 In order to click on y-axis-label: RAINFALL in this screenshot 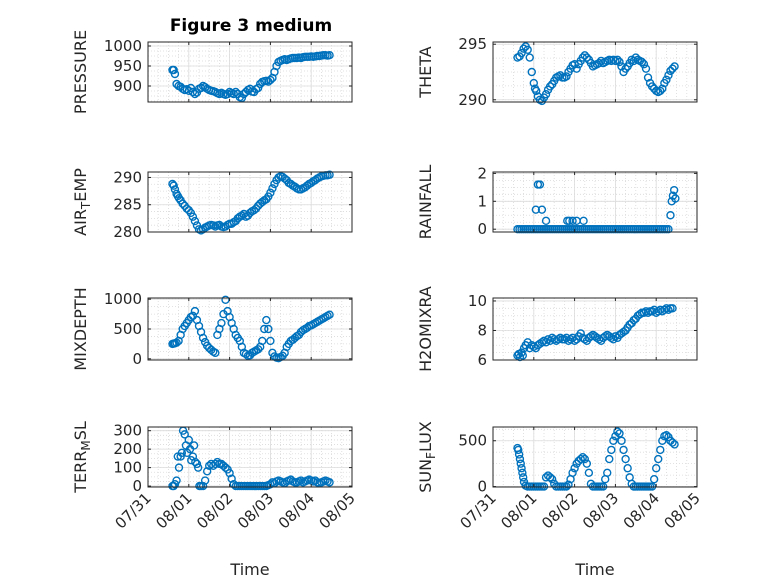, I will do `click(425, 202)`.